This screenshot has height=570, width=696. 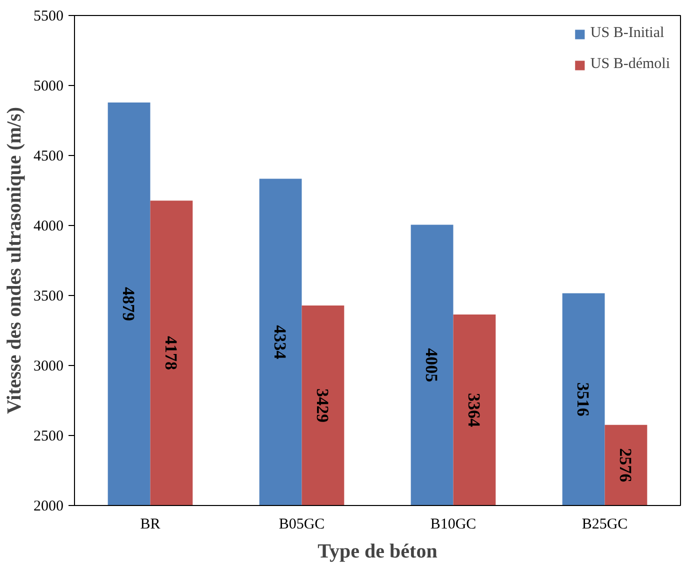 I want to click on x-tick-label: B25GC, so click(x=605, y=524).